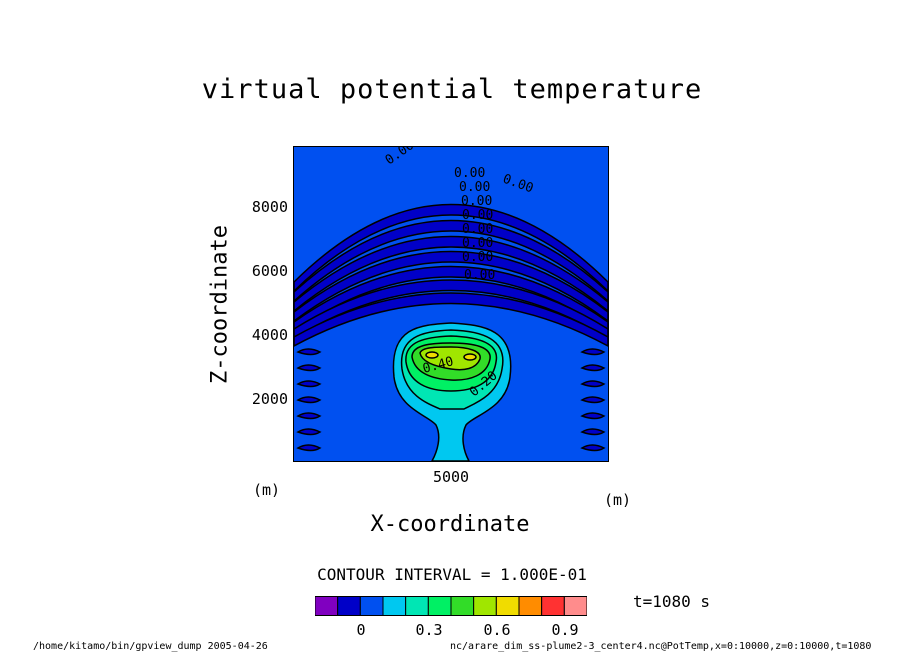  I want to click on x-tick-label: 5000, so click(451, 477).